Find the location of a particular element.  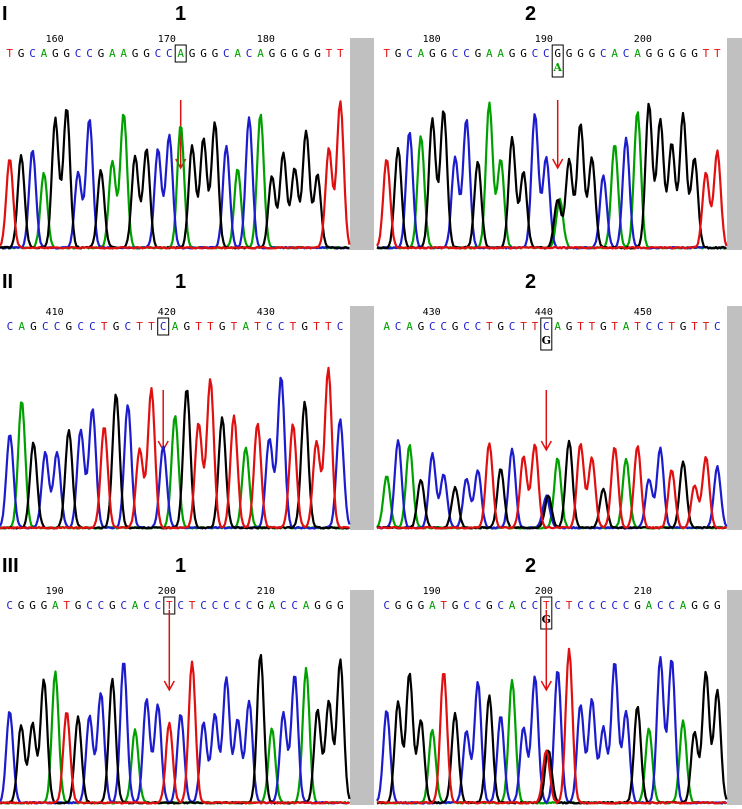

trace-c is located at coordinates (552, 484).